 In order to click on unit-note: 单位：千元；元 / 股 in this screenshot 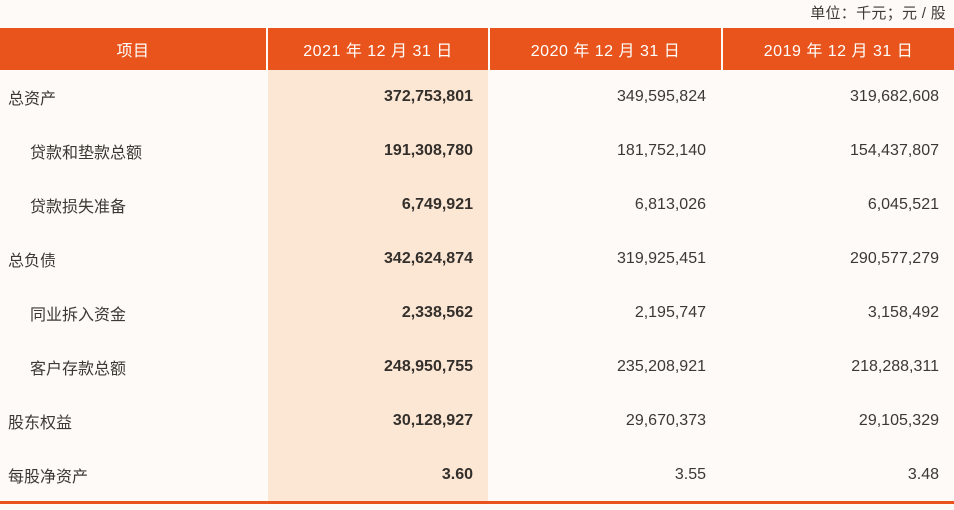, I will do `click(878, 13)`.